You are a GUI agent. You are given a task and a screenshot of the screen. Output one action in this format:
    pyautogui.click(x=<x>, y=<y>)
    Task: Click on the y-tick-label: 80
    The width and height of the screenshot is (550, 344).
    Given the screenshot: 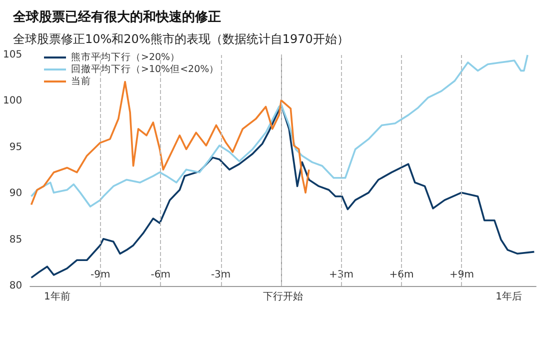 What is the action you would take?
    pyautogui.click(x=15, y=286)
    